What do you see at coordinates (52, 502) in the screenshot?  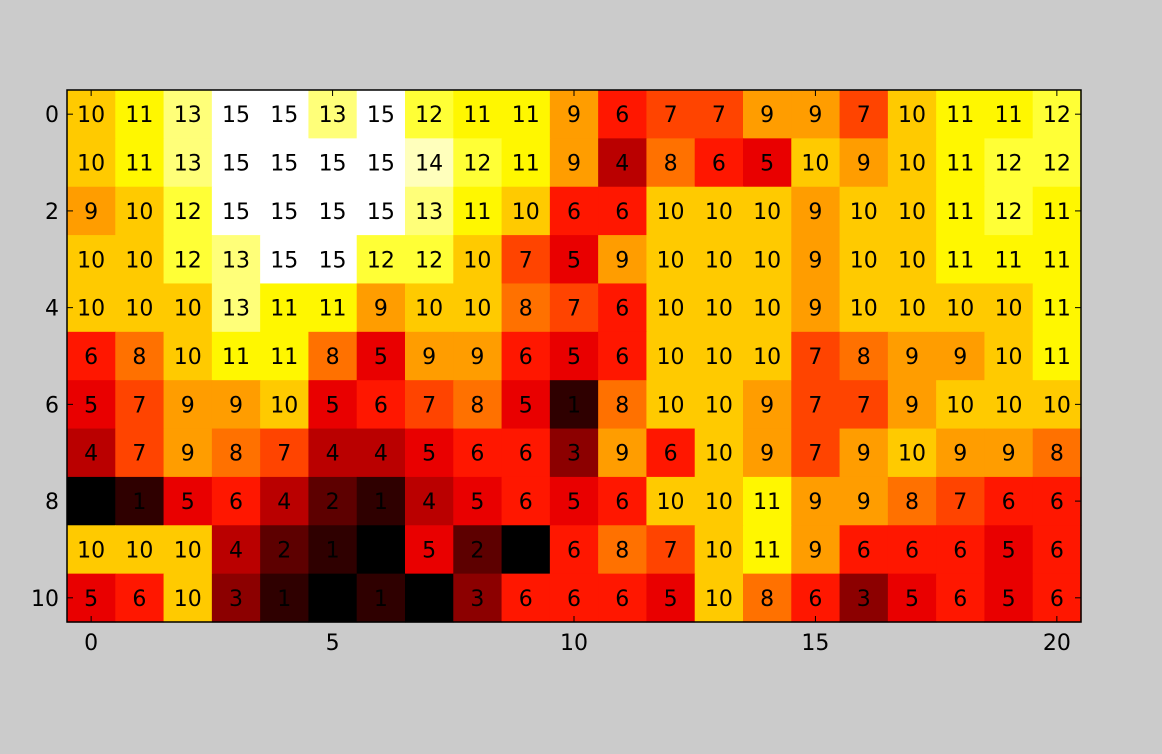 I see `y-tick-label: 8` at bounding box center [52, 502].